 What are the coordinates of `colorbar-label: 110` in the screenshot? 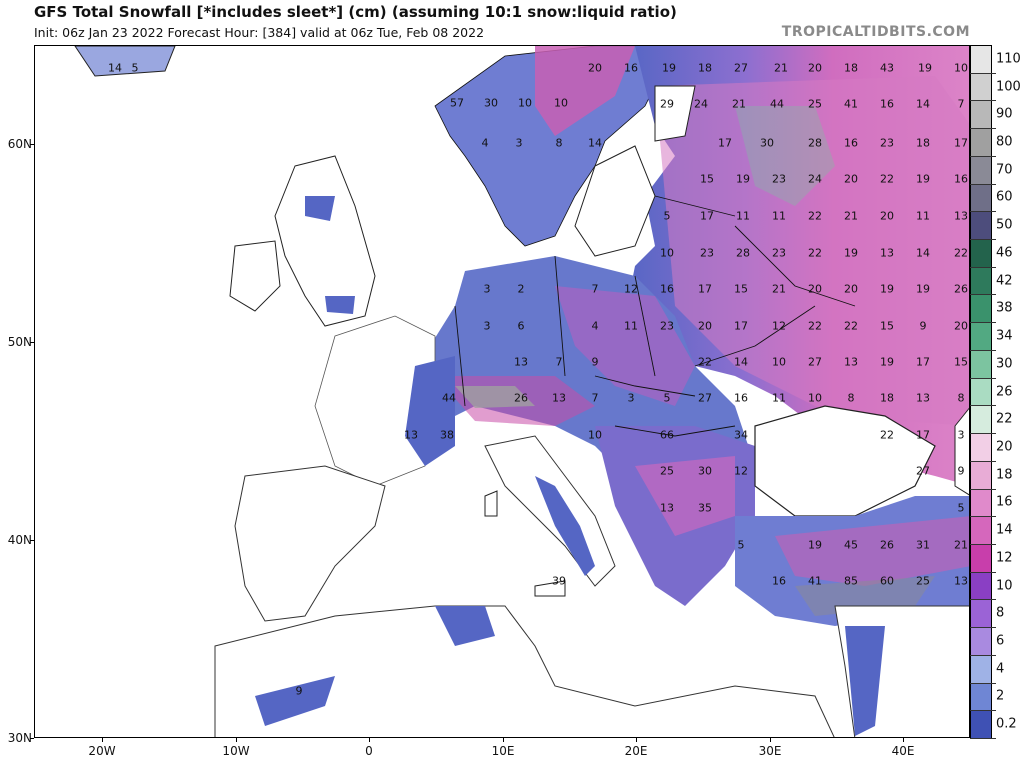 It's located at (1008, 59).